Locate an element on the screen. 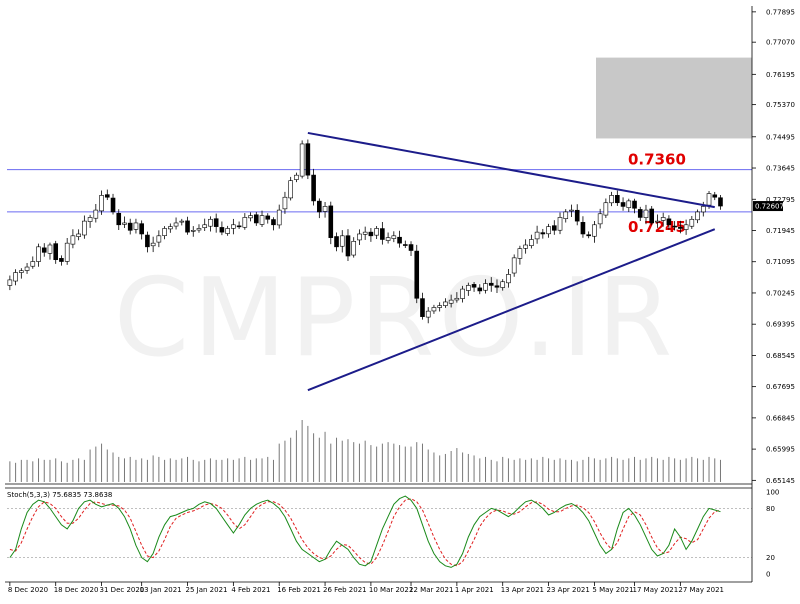  triangle-upper-line is located at coordinates (511, 170).